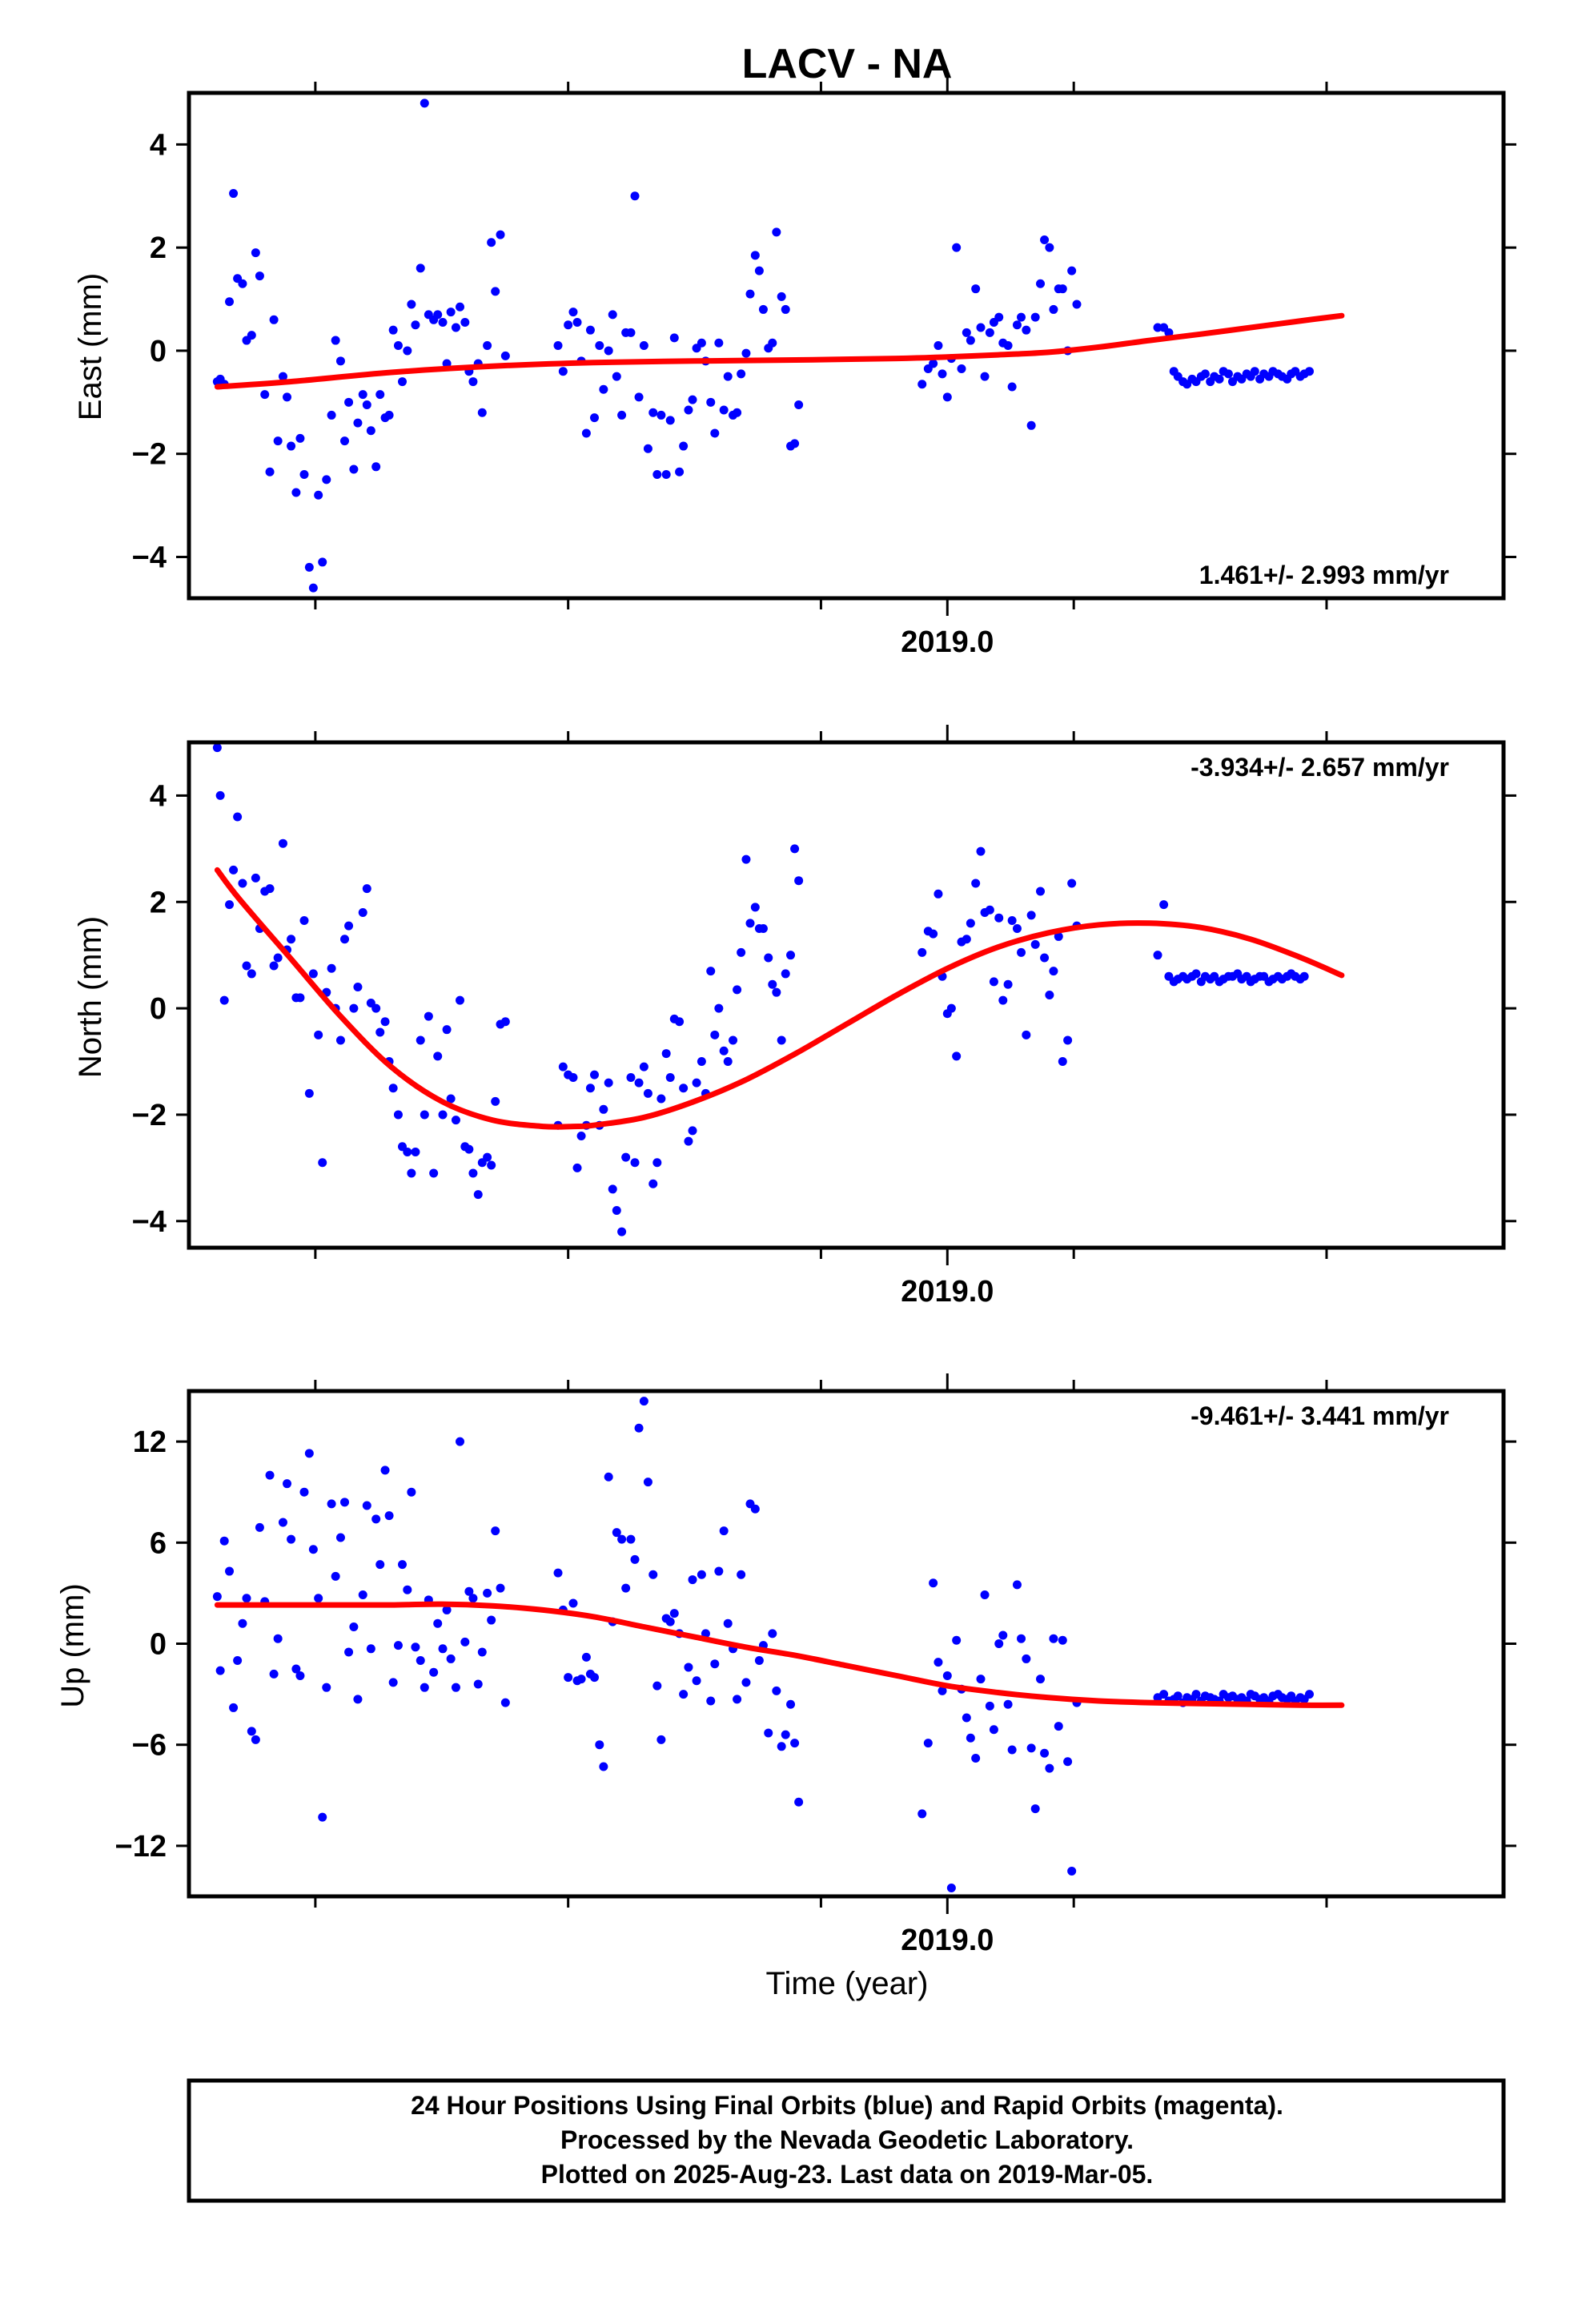 This screenshot has width=1582, height=2324. Describe the element at coordinates (91, 346) in the screenshot. I see `east-axis-label: East (mm)` at that location.